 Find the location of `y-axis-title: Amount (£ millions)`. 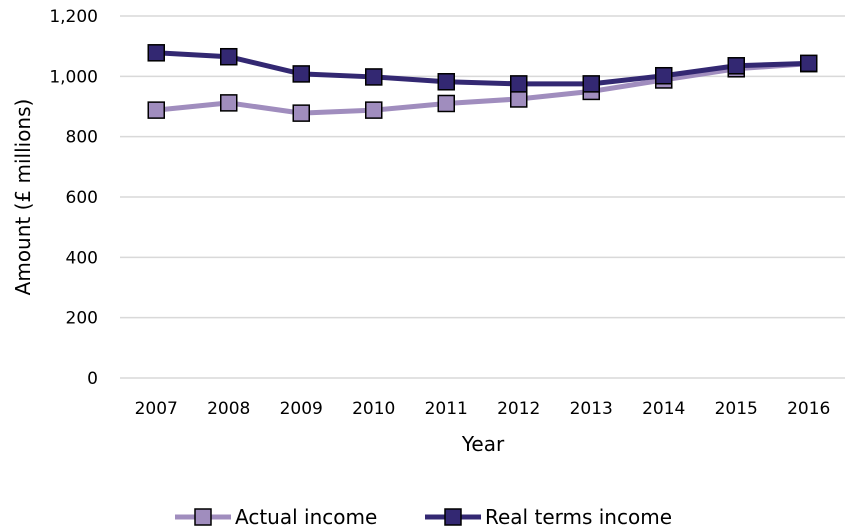

y-axis-title: Amount (£ millions) is located at coordinates (23, 197).